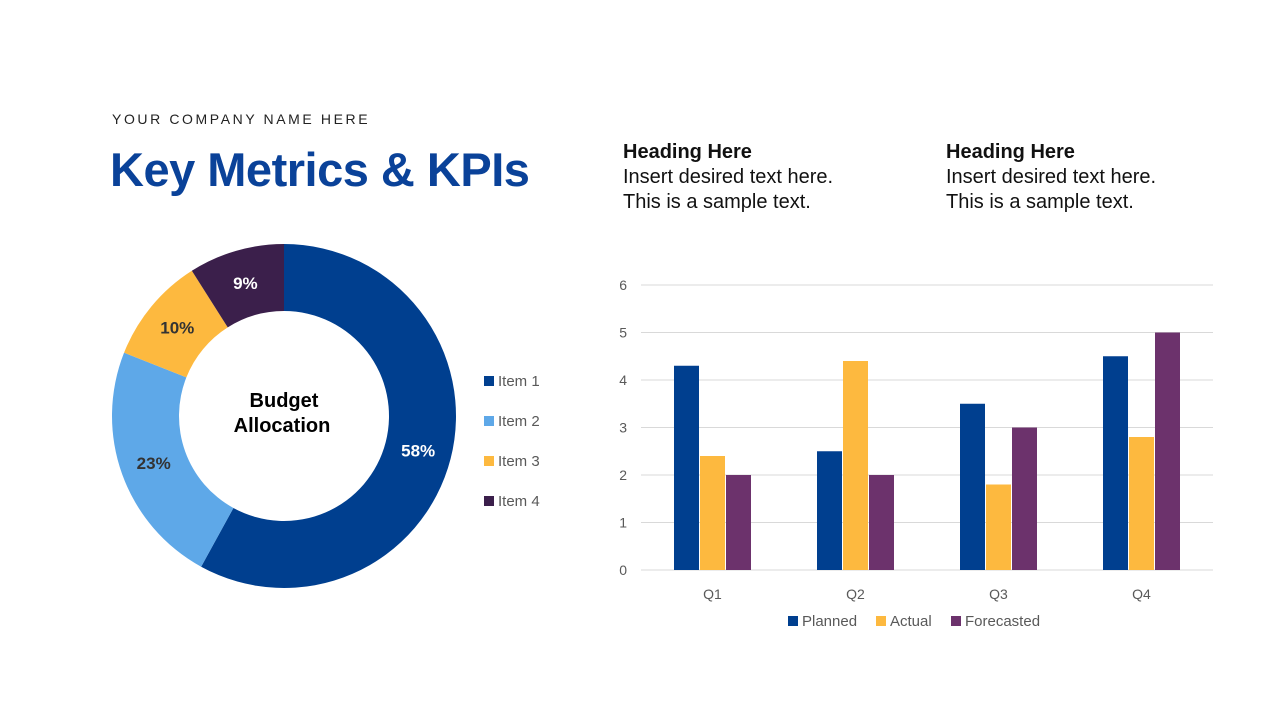 The image size is (1280, 720). Describe the element at coordinates (998, 527) in the screenshot. I see `bar-actual-q3` at that location.